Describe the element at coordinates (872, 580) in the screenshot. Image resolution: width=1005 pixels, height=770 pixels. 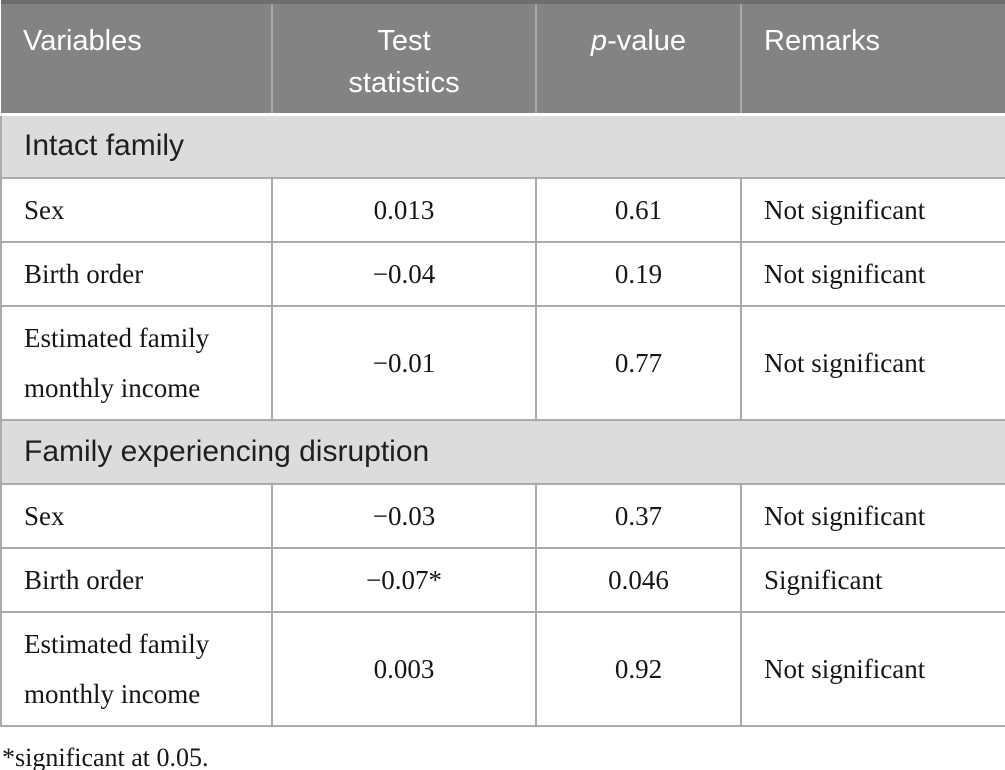
I see `cell-remark: Significant` at that location.